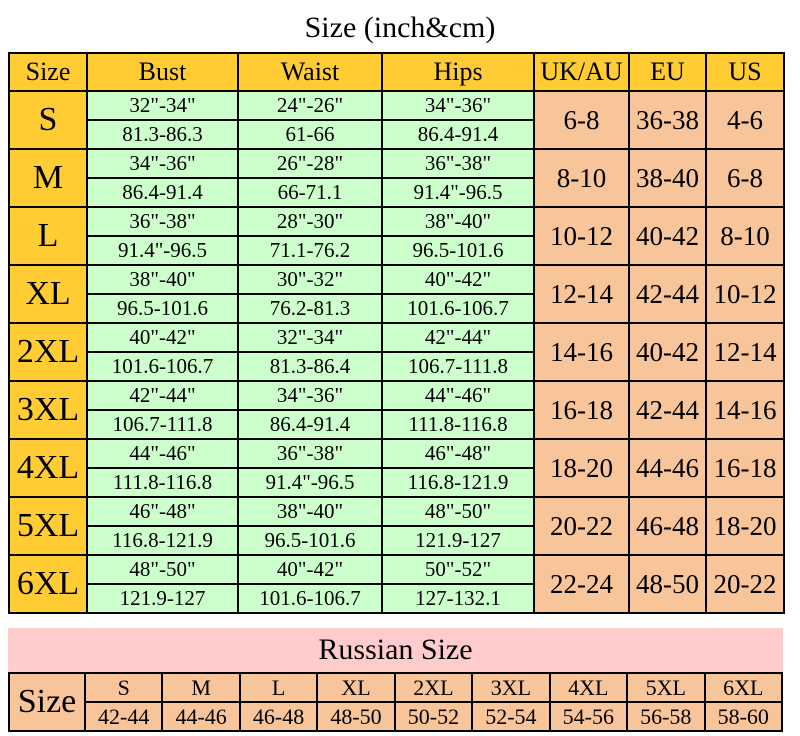  Describe the element at coordinates (581, 526) in the screenshot. I see `uk-au-size: 20-22` at that location.